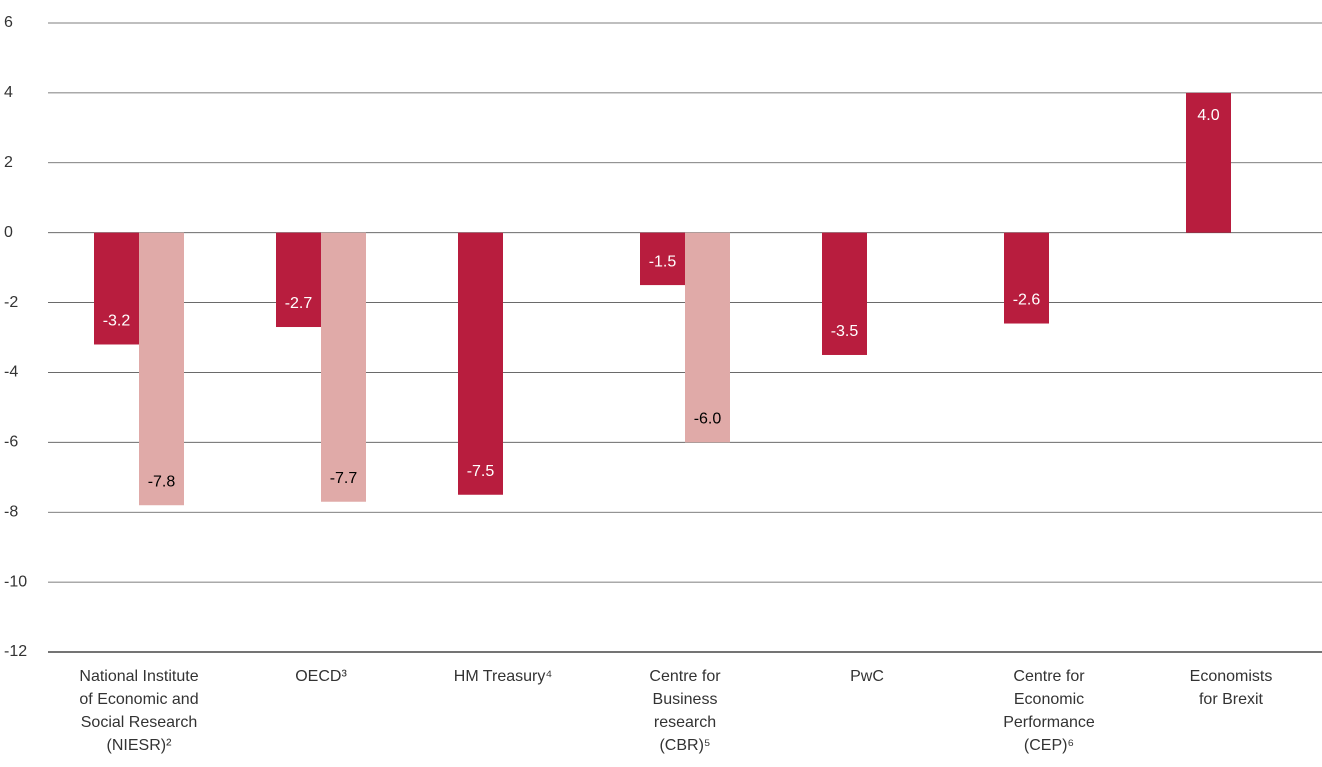 Image resolution: width=1322 pixels, height=767 pixels. I want to click on y-tick-label: -8, so click(11, 511).